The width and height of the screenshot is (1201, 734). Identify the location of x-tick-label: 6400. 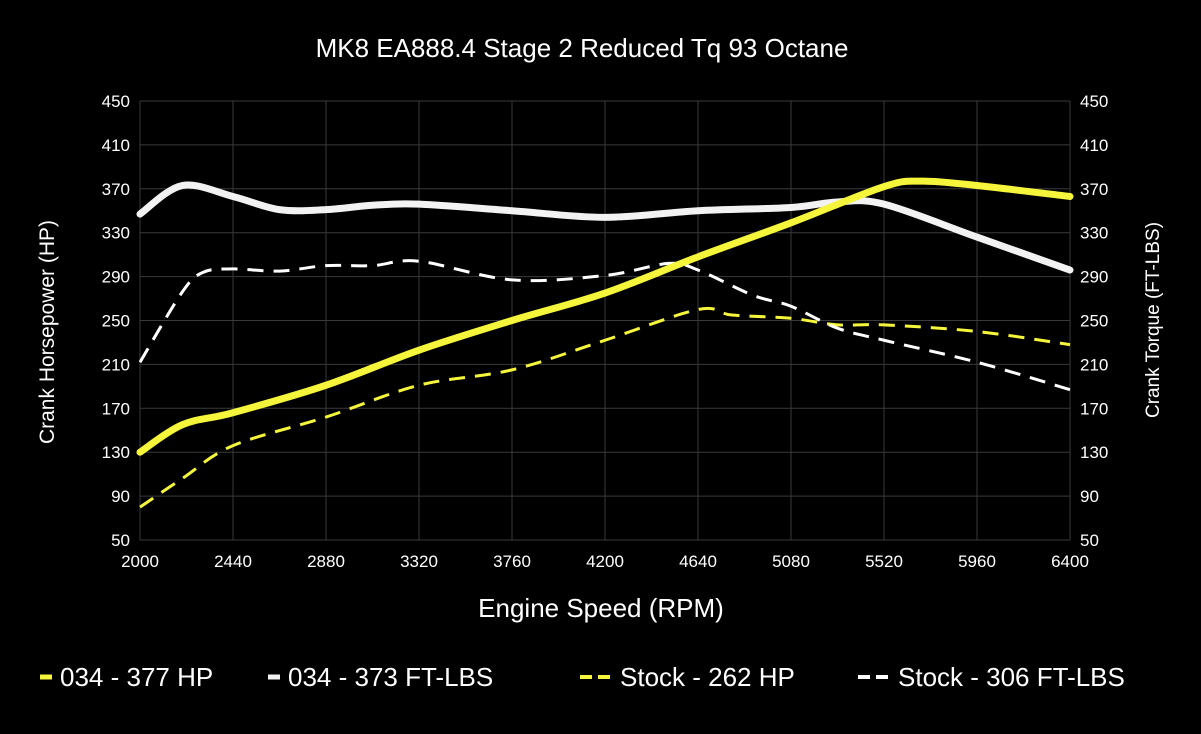
(1070, 561).